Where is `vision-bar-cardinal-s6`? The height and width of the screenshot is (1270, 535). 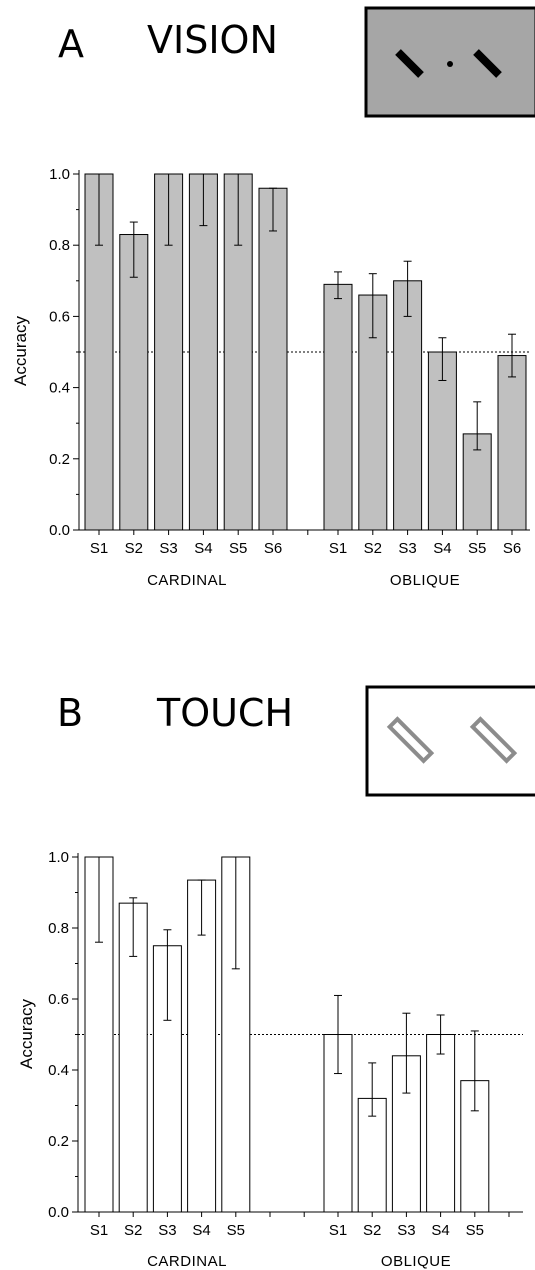
vision-bar-cardinal-s6 is located at coordinates (273, 359).